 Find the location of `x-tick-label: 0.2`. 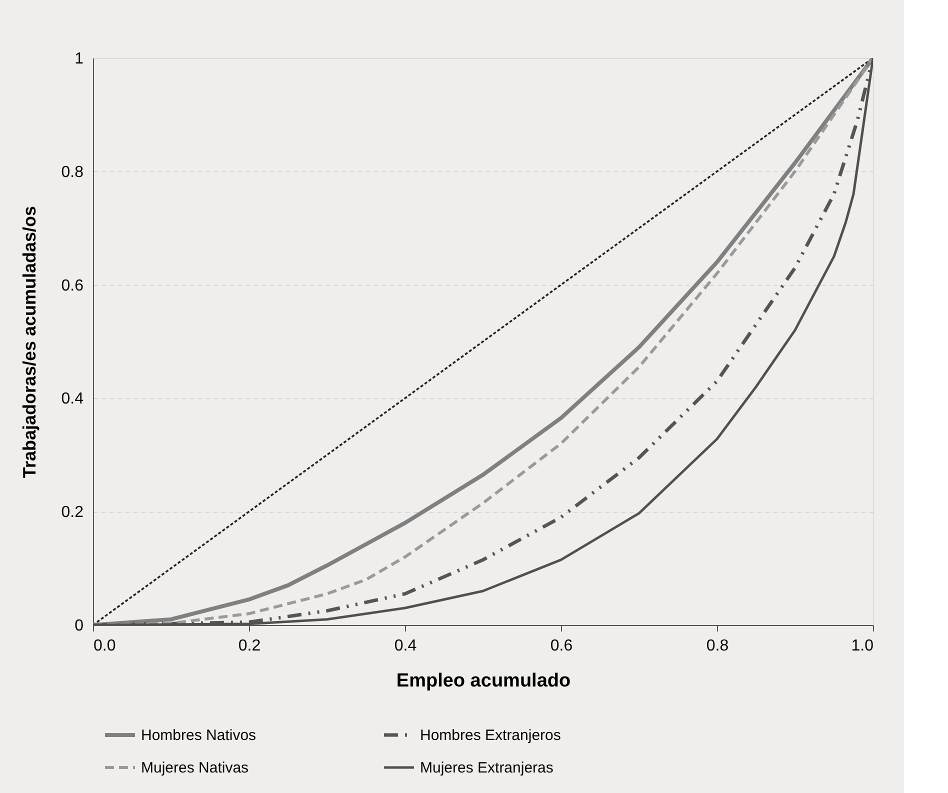

x-tick-label: 0.2 is located at coordinates (249, 646).